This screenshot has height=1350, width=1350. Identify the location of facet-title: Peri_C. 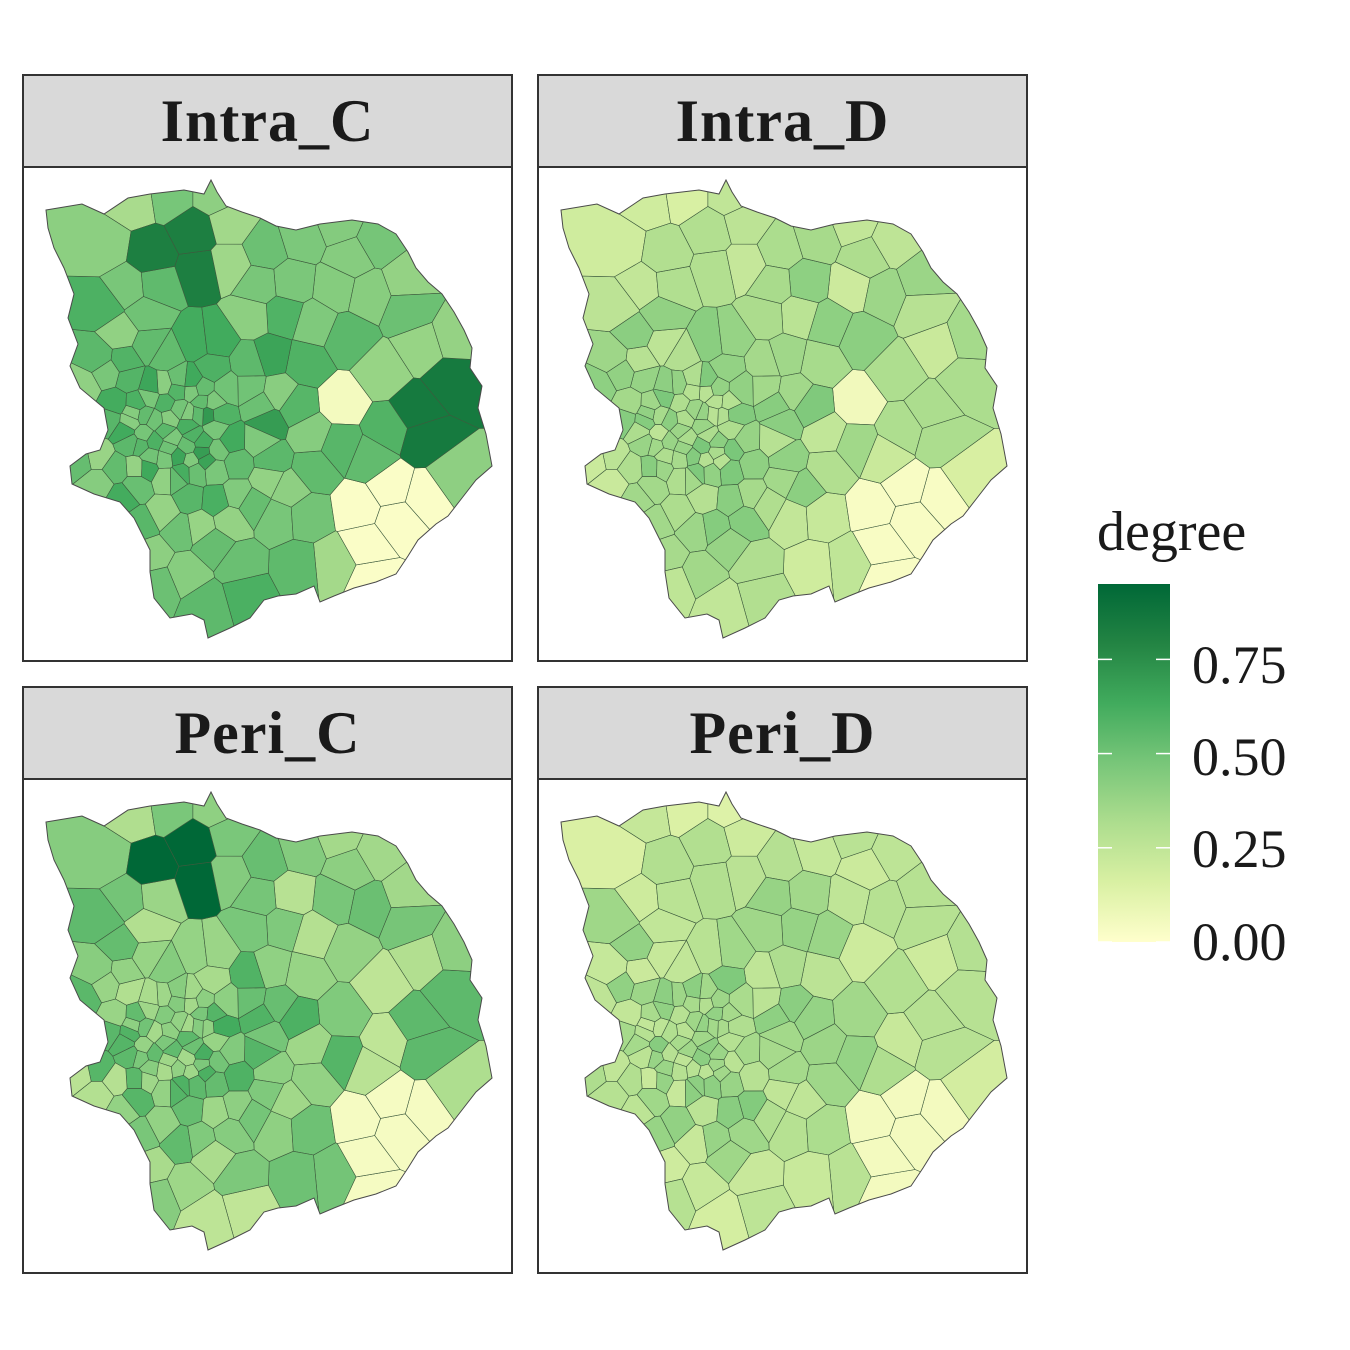
(267, 732).